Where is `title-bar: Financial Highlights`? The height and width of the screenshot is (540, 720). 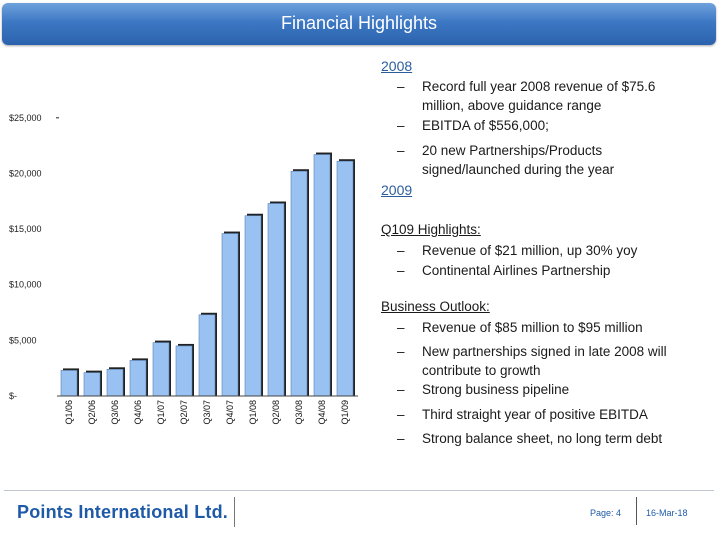 title-bar: Financial Highlights is located at coordinates (359, 24).